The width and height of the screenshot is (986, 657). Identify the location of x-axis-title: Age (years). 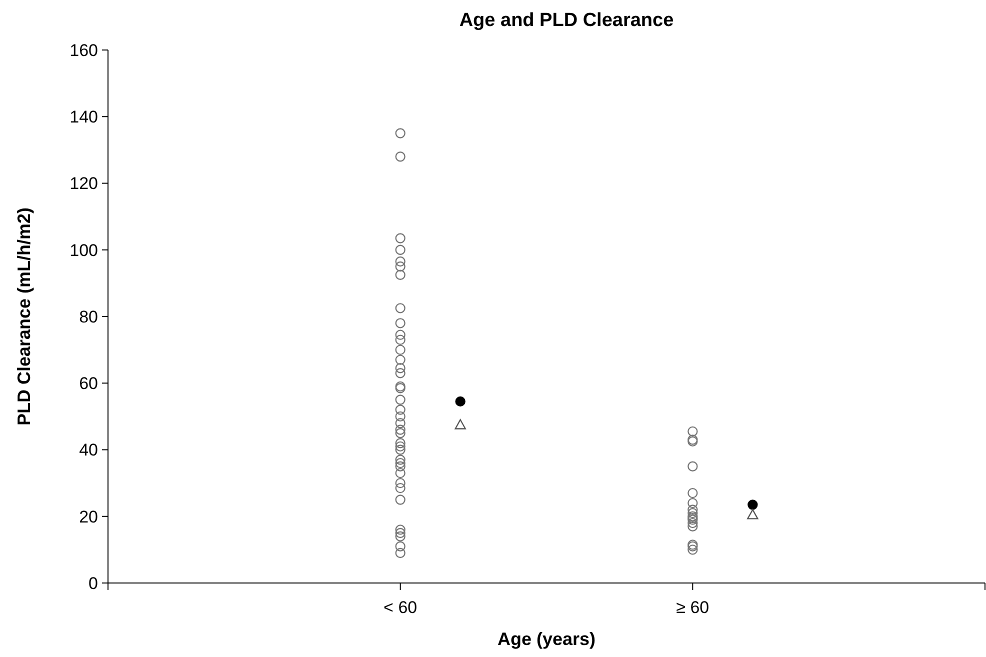
(546, 639).